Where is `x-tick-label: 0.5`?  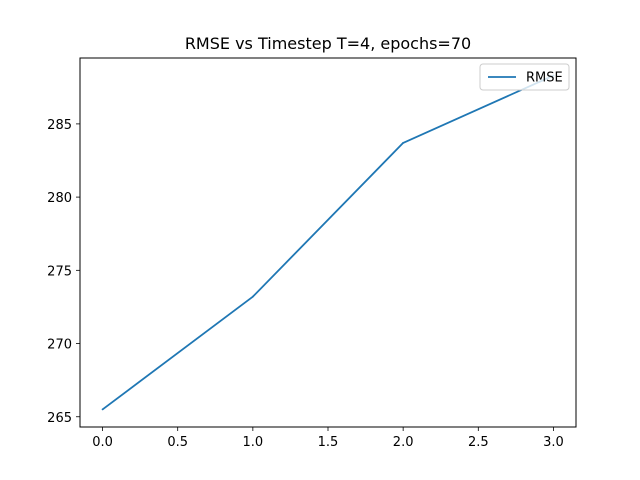
x-tick-label: 0.5 is located at coordinates (177, 442).